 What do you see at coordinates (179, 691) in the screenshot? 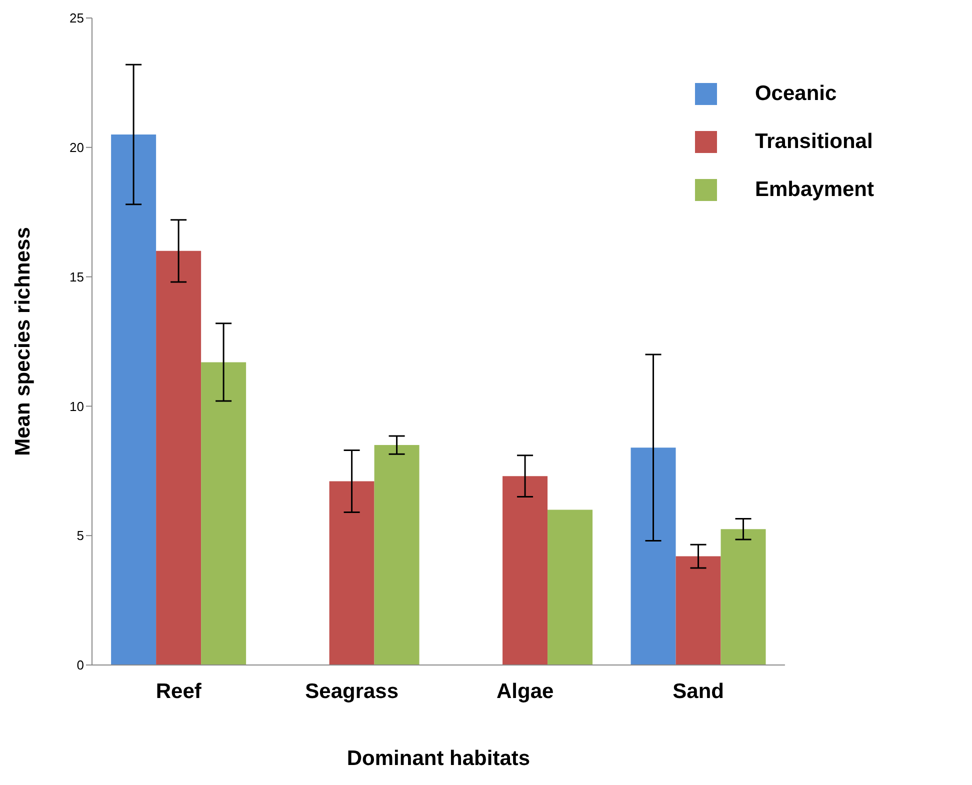
I see `x-tick-label: Reef` at bounding box center [179, 691].